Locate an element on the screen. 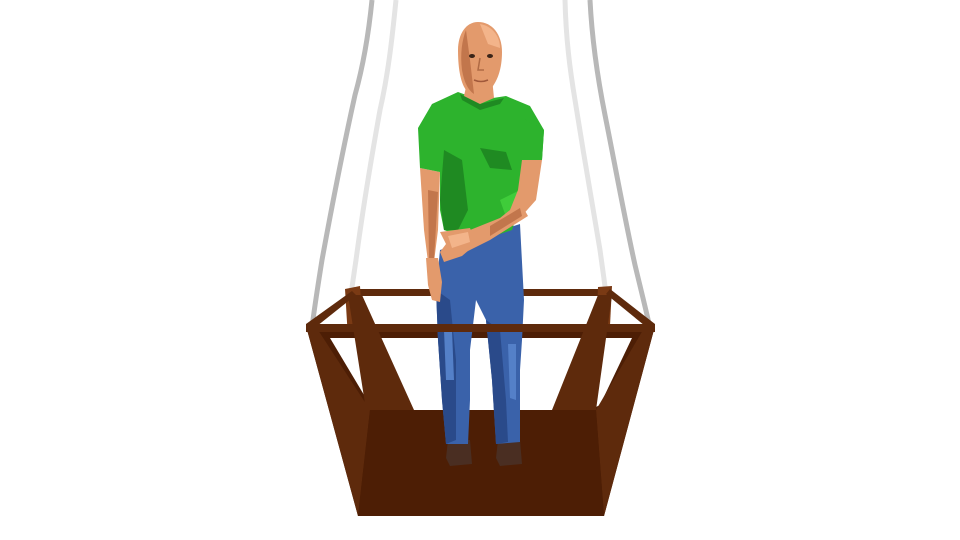 The image size is (960, 540). right-shoe is located at coordinates (509, 453).